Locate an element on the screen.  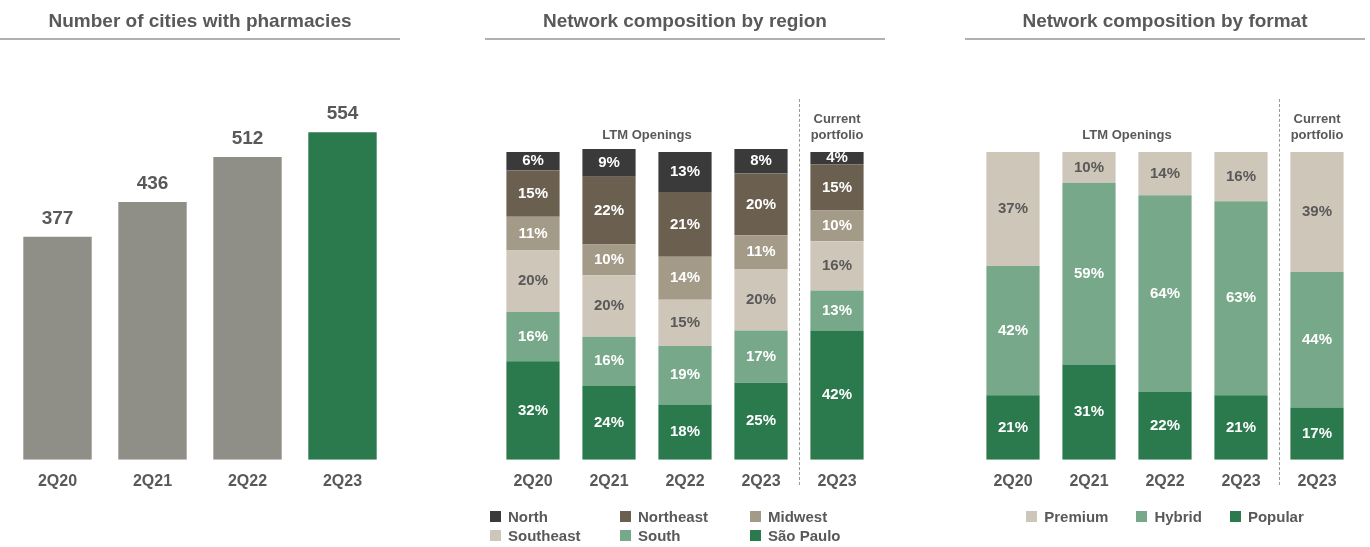
data-label: 25% is located at coordinates (761, 420).